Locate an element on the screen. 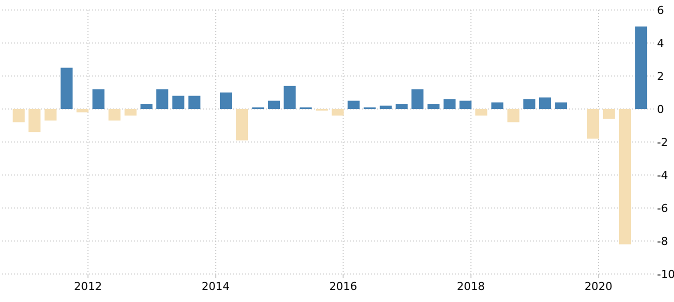 The width and height of the screenshot is (674, 302). y-tick-label: 6 is located at coordinates (660, 10).